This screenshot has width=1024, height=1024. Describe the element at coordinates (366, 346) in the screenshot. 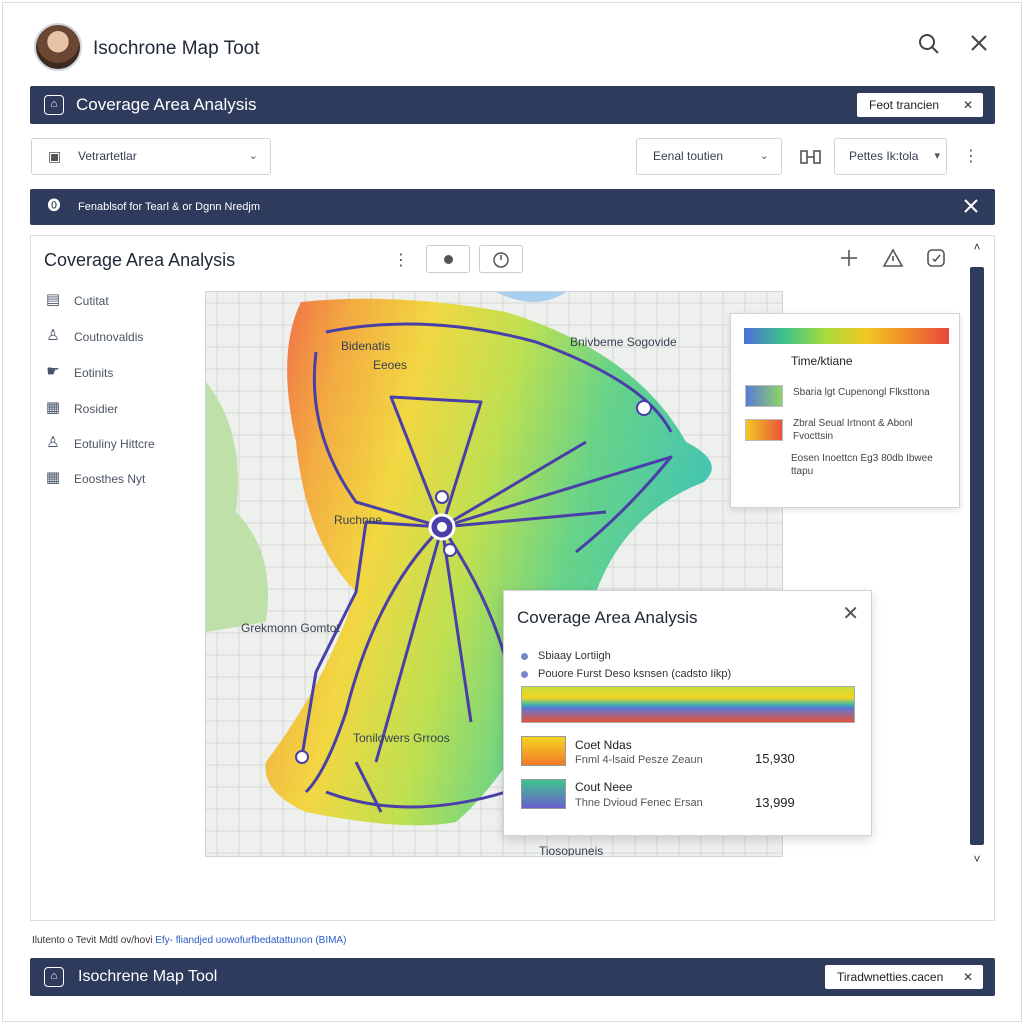

I see `map-label: Bidenatis` at that location.